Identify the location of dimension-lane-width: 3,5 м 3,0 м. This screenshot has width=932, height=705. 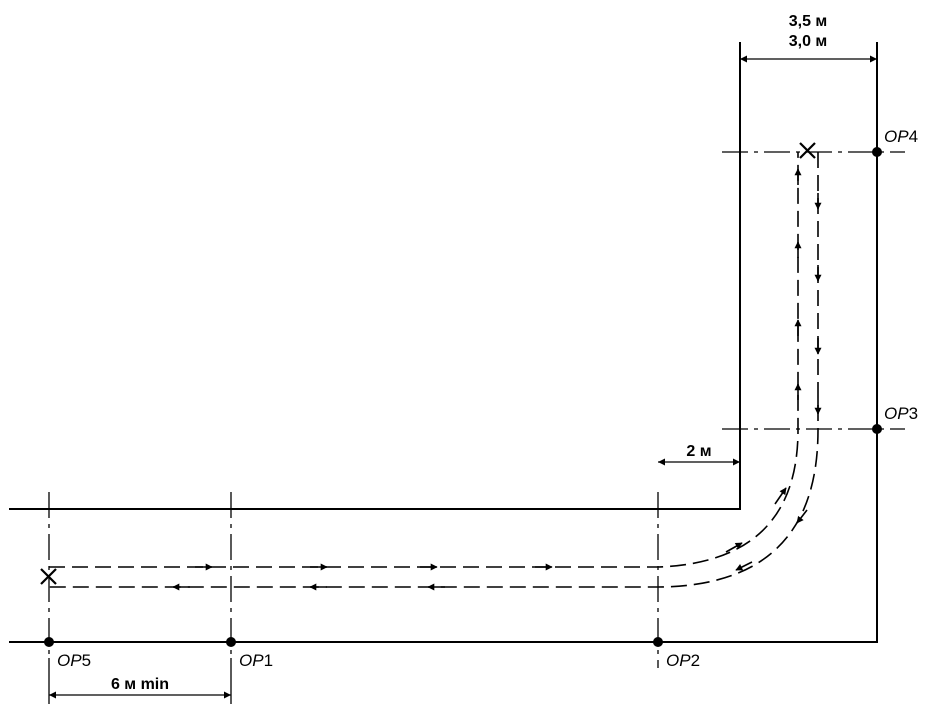
(808, 36).